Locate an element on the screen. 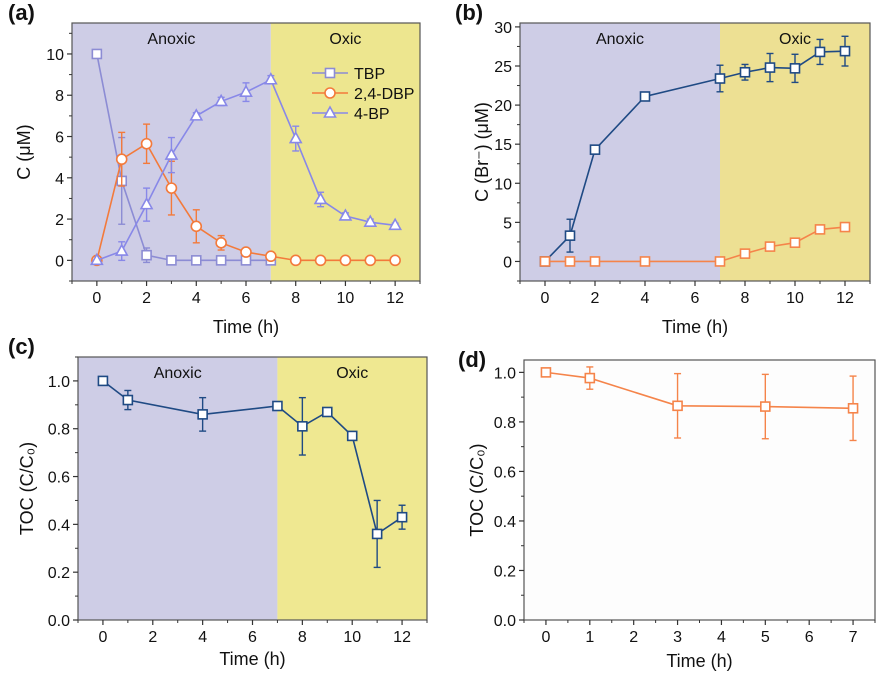 The height and width of the screenshot is (676, 877). y-axis-title: C (μM) is located at coordinates (24, 151).